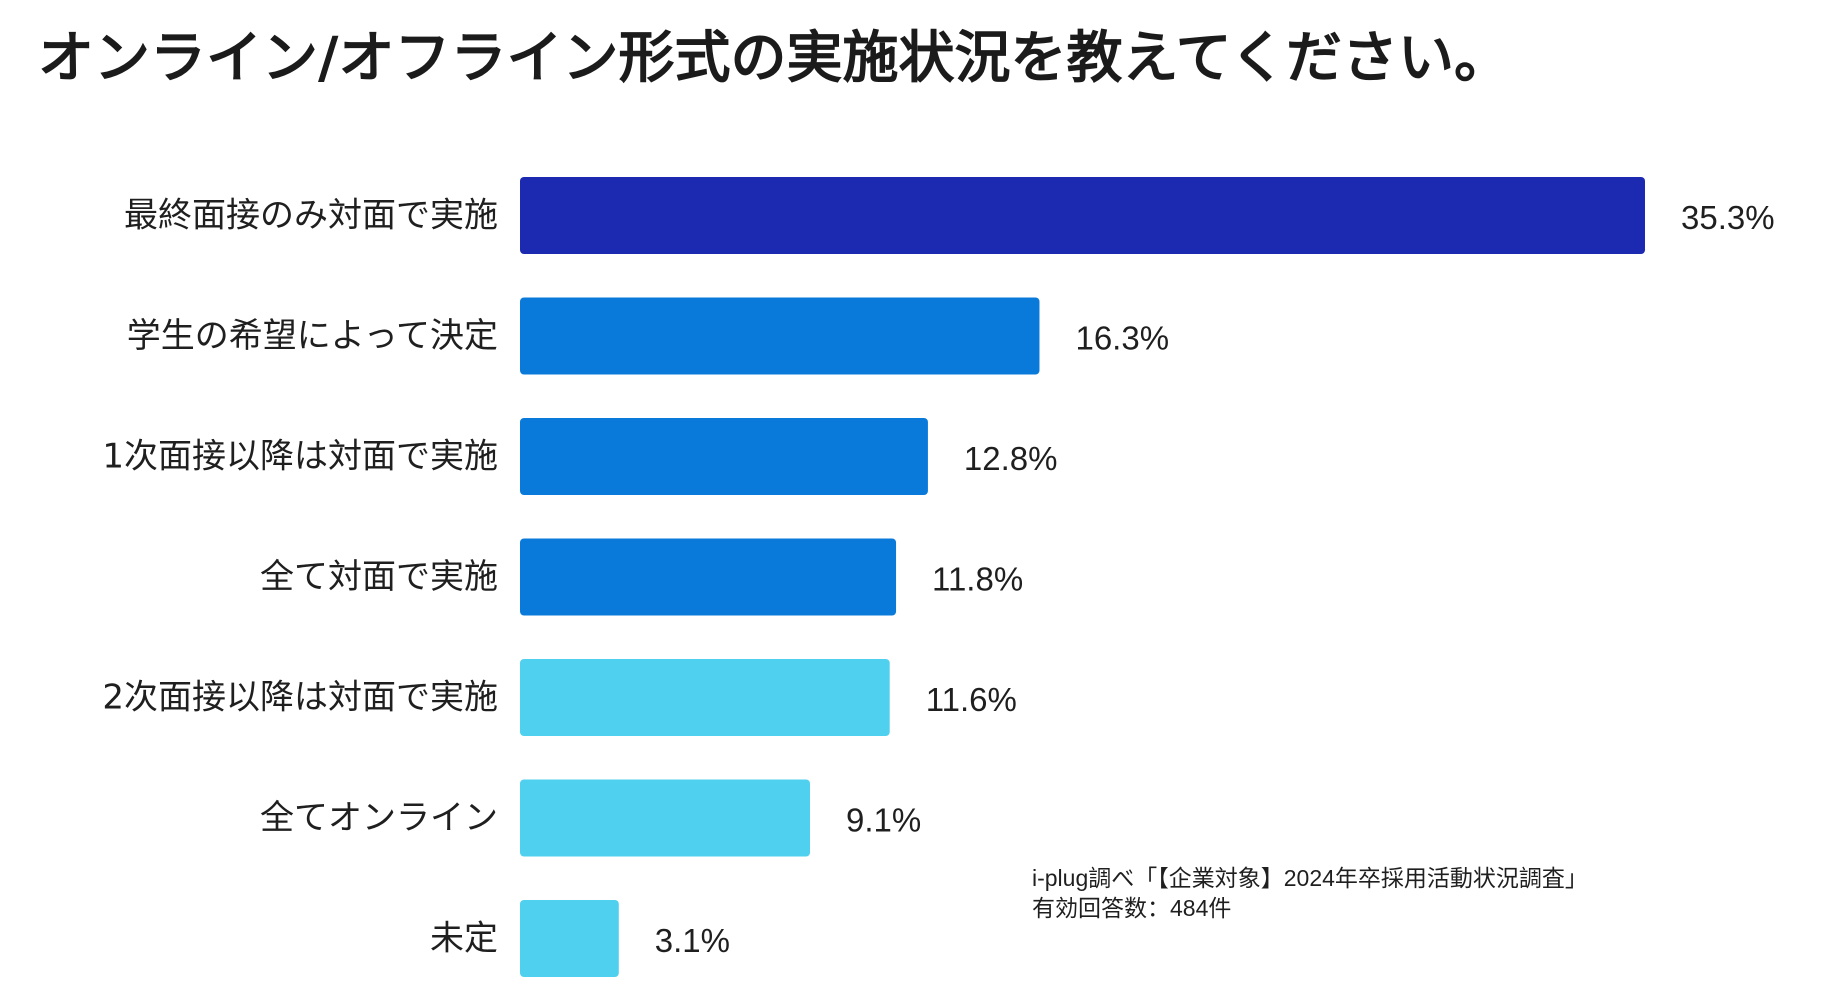 The height and width of the screenshot is (988, 1834). I want to click on source-note-line-2: 有効回答数：484件, so click(1132, 908).